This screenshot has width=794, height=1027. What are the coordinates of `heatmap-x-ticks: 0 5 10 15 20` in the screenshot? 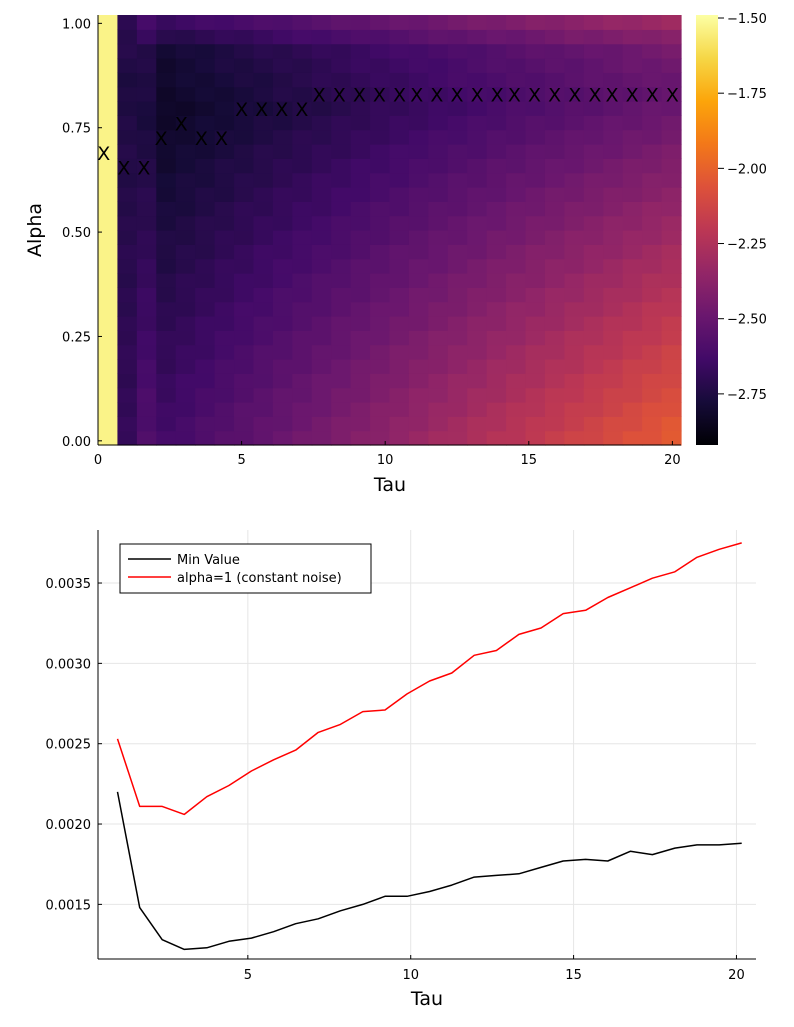 It's located at (387, 454).